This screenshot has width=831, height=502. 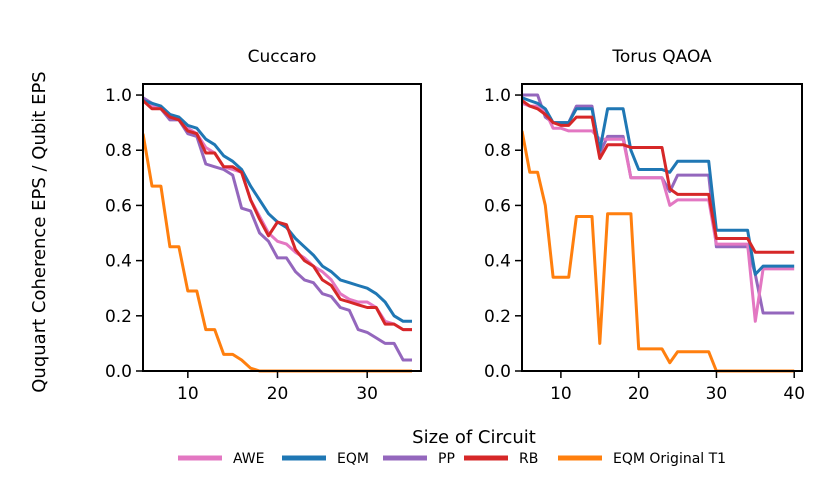 I want to click on chart-title: Torus QAOA, so click(x=661, y=57).